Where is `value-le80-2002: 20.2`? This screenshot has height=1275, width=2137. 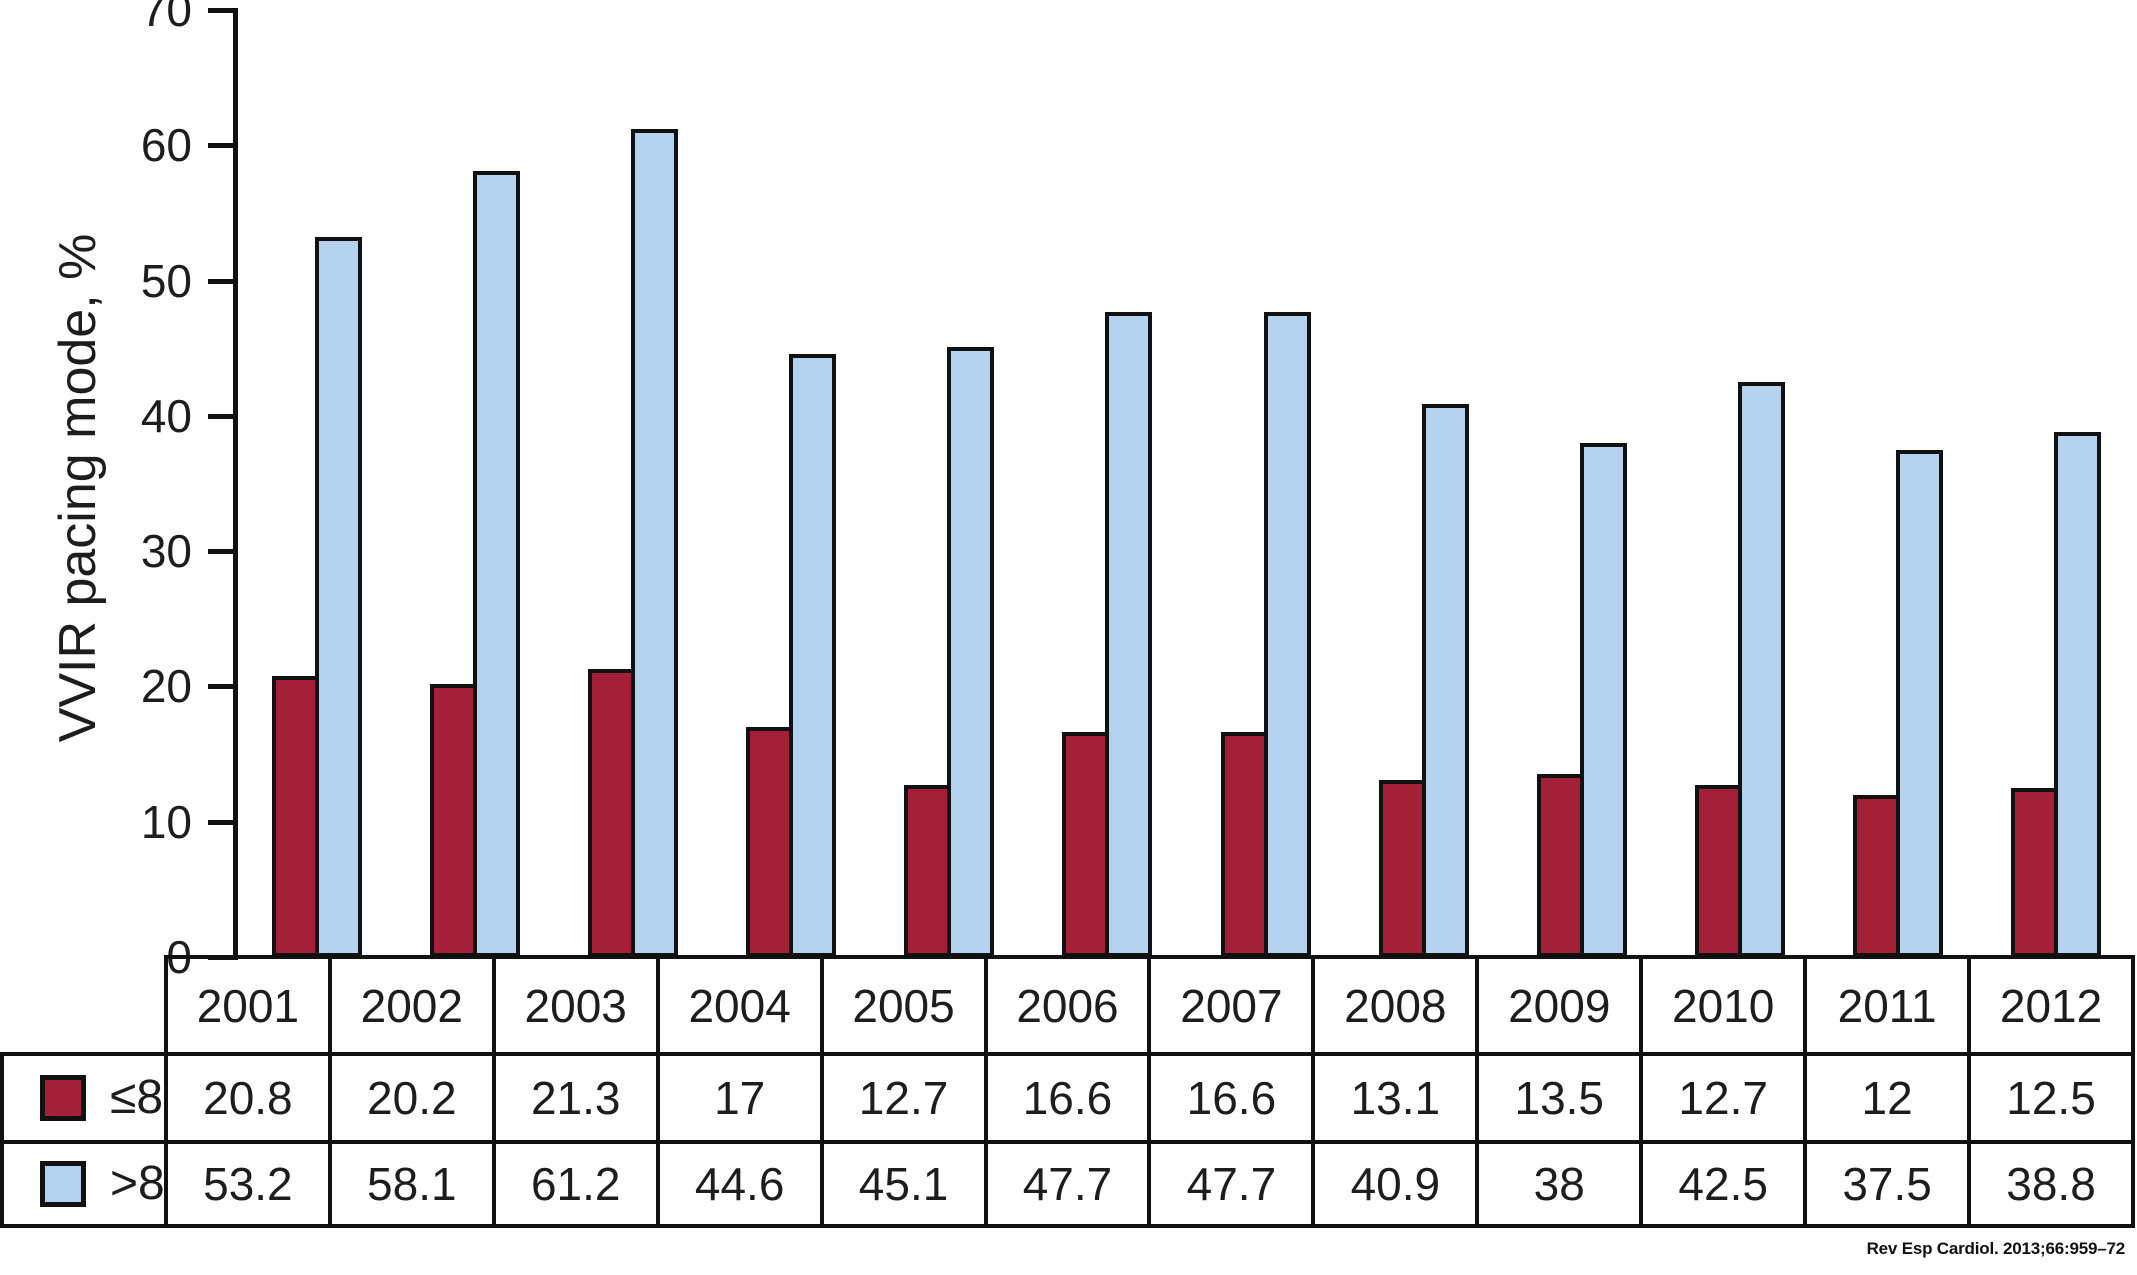 value-le80-2002: 20.2 is located at coordinates (411, 1098).